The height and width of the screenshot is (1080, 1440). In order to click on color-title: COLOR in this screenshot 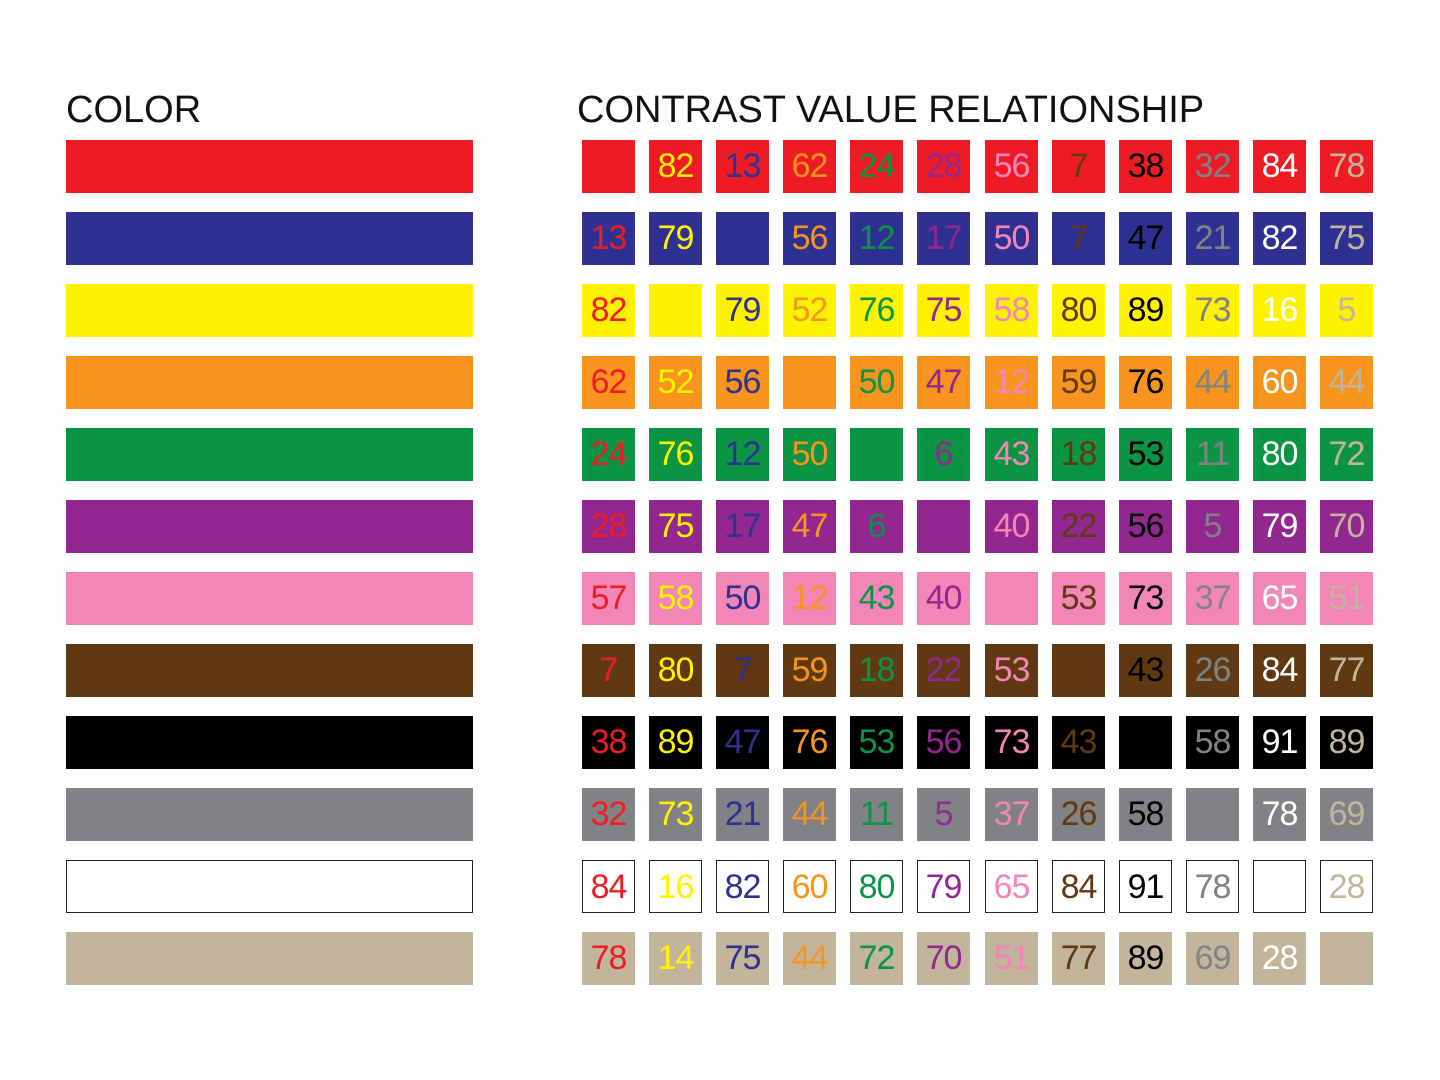, I will do `click(134, 110)`.